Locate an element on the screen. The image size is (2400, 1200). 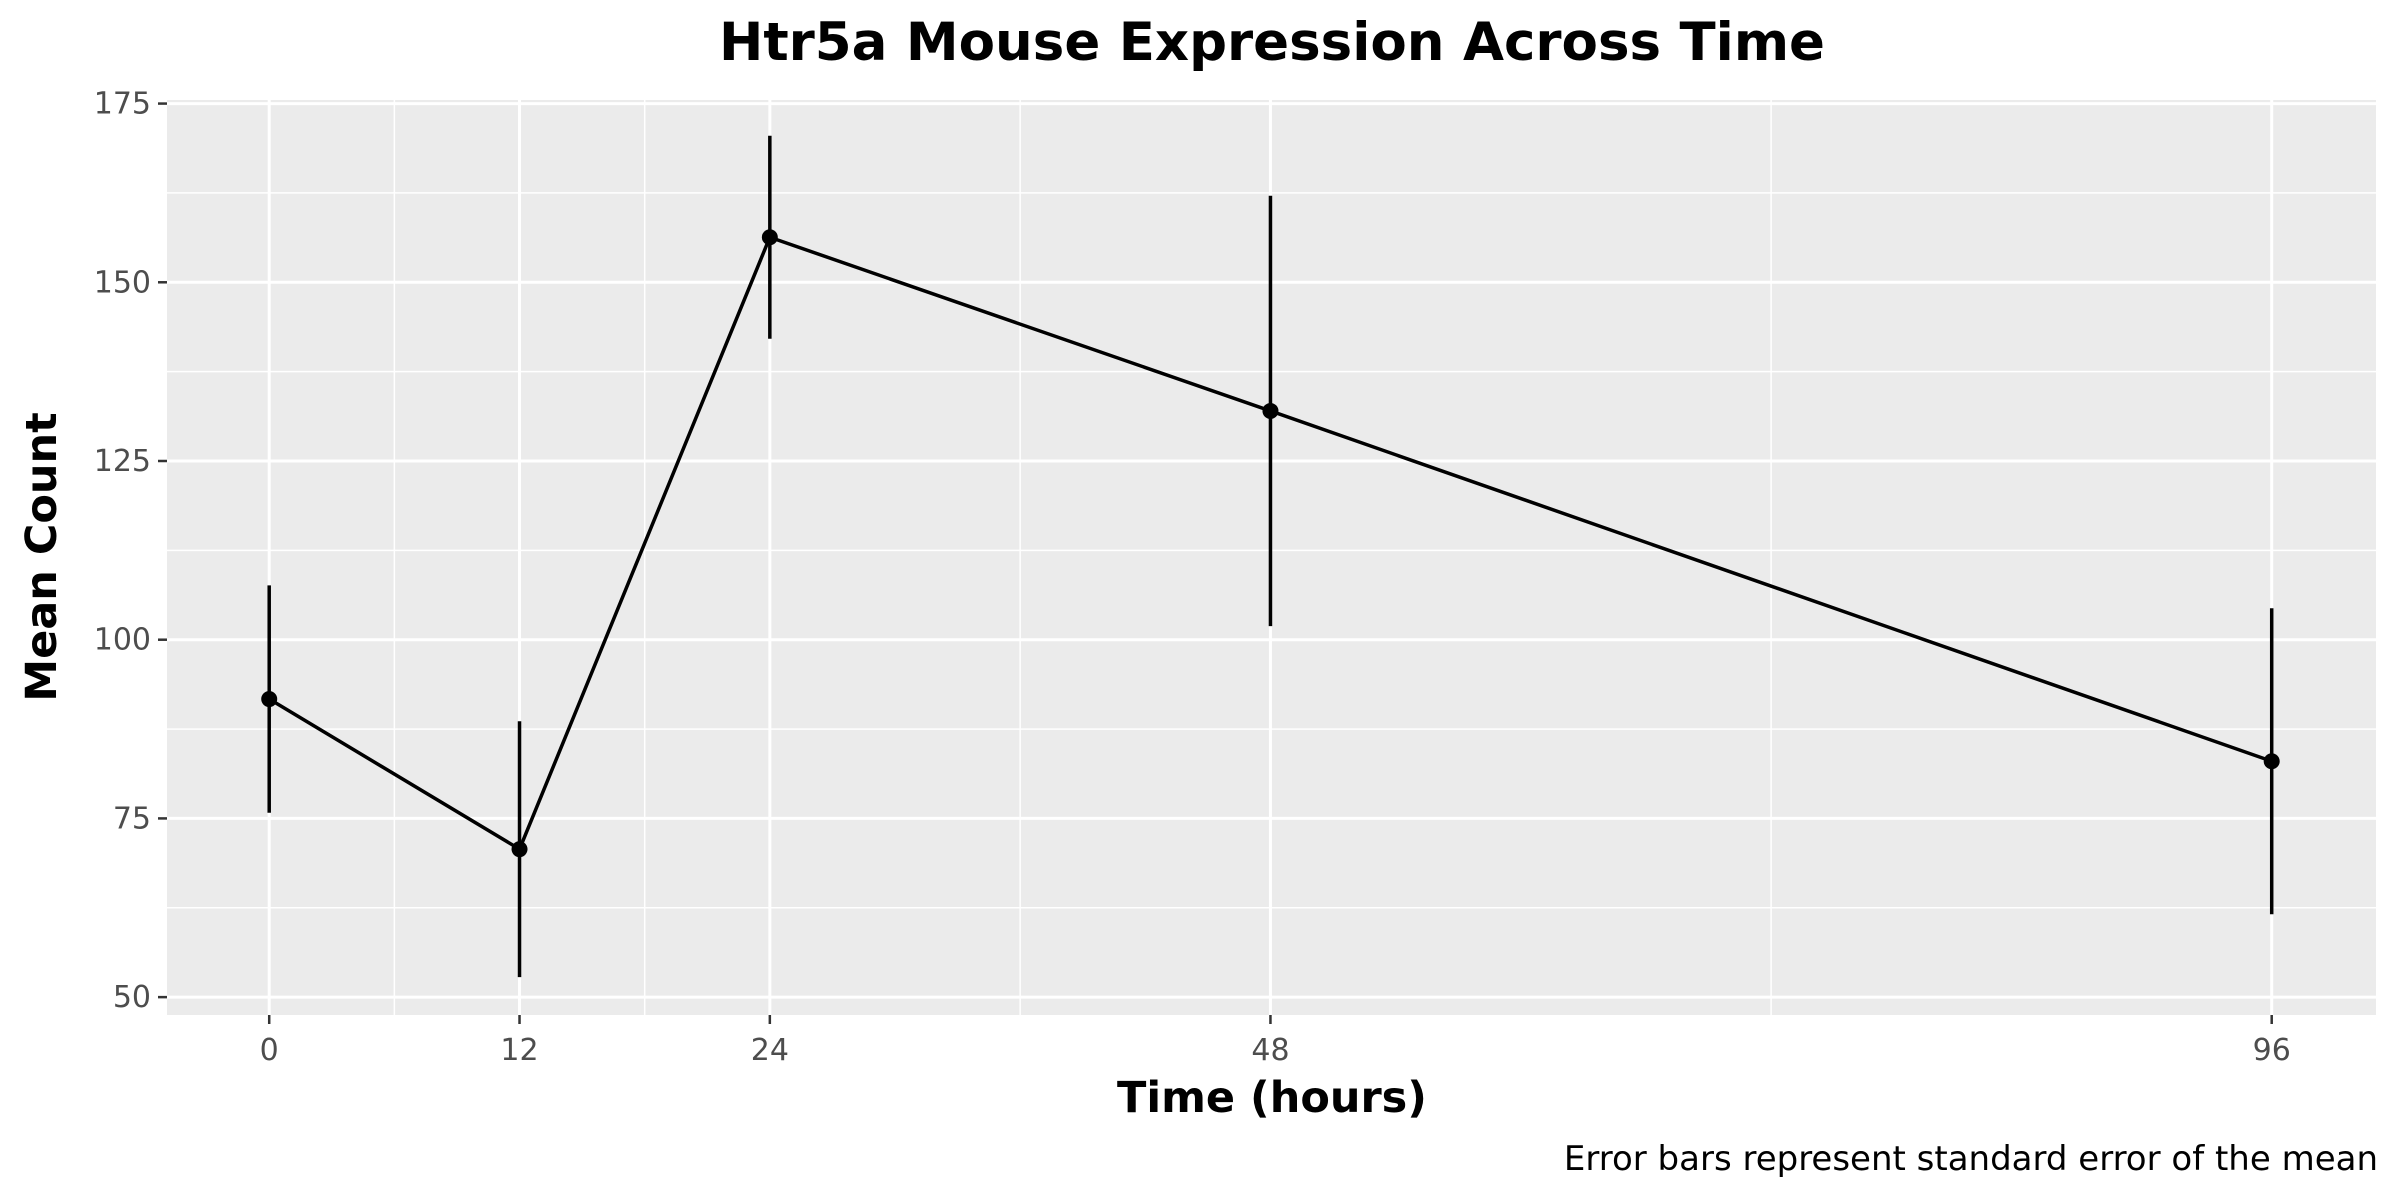
y-axis-title: Mean Count is located at coordinates (42, 556).